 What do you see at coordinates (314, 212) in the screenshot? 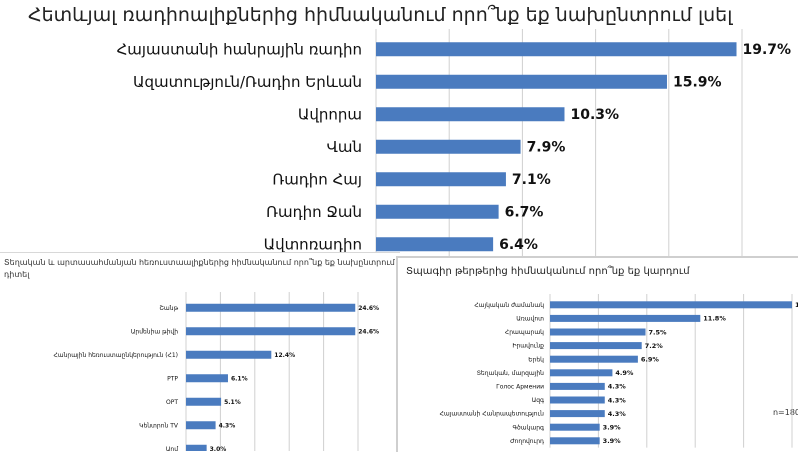
I see `category-label: Ռադիո Ջան` at bounding box center [314, 212].